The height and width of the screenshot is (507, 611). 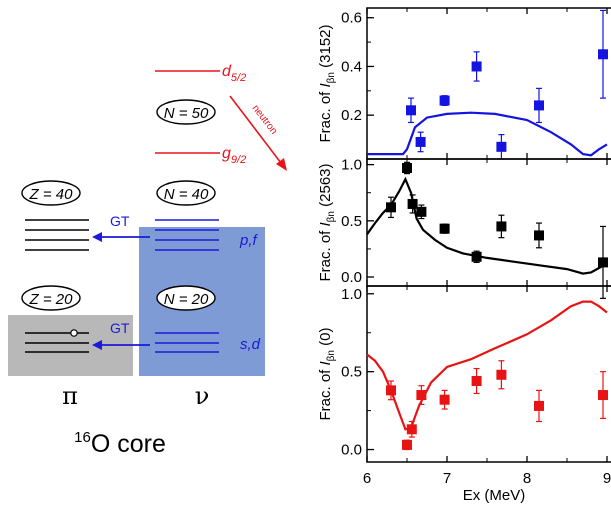 What do you see at coordinates (250, 344) in the screenshot?
I see `sd-label: s,d` at bounding box center [250, 344].